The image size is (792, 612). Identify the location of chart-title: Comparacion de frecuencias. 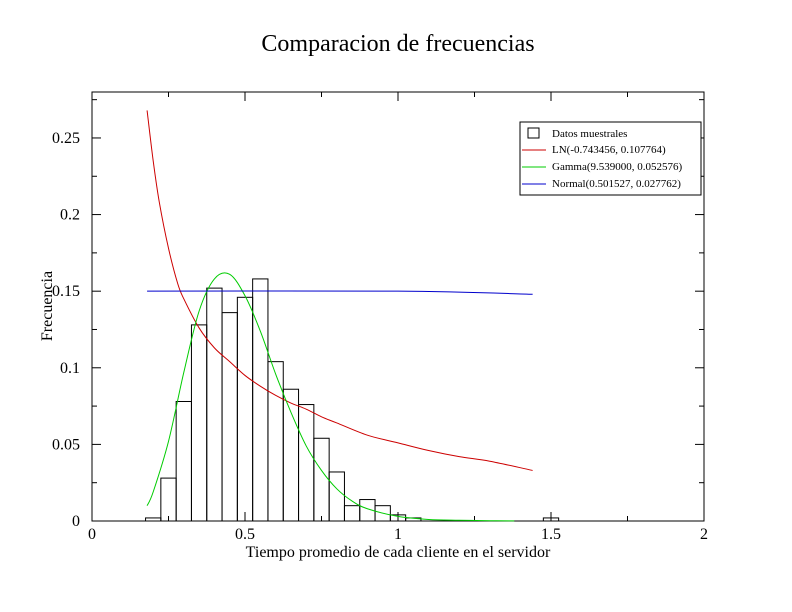
(397, 44).